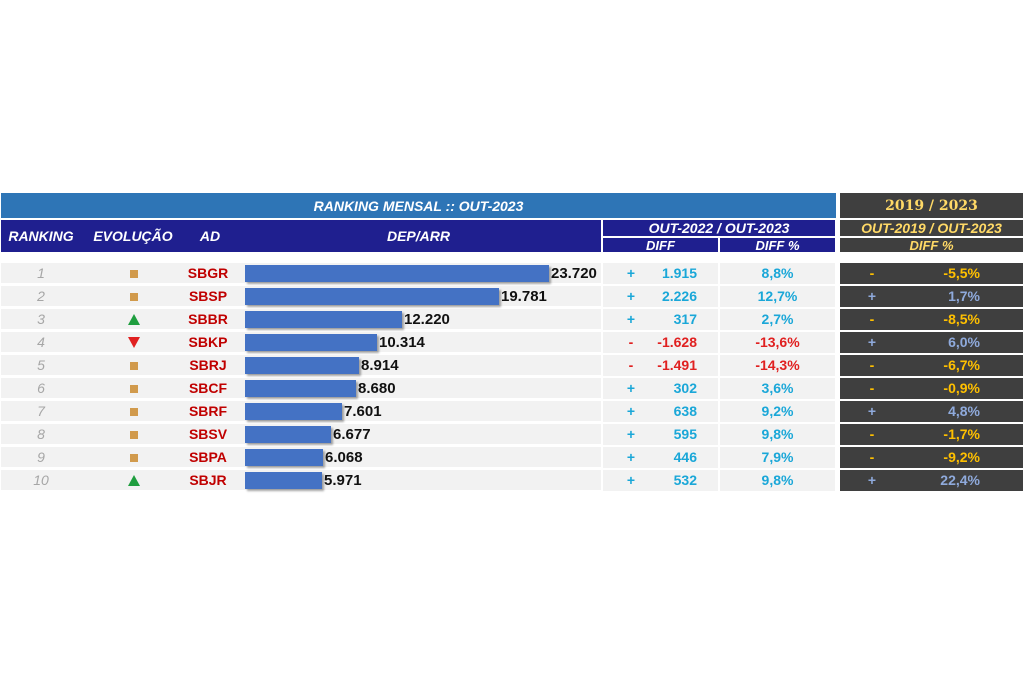  Describe the element at coordinates (512, 481) in the screenshot. I see `table-row: 10 SBJR 5.971 +532 9,8% +22,4%` at that location.